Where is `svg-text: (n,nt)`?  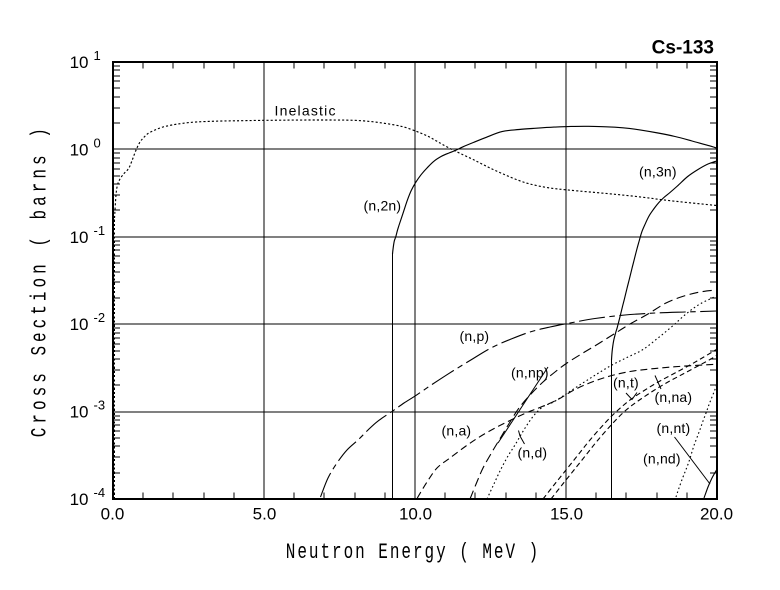
svg-text: (n,nt) is located at coordinates (674, 428).